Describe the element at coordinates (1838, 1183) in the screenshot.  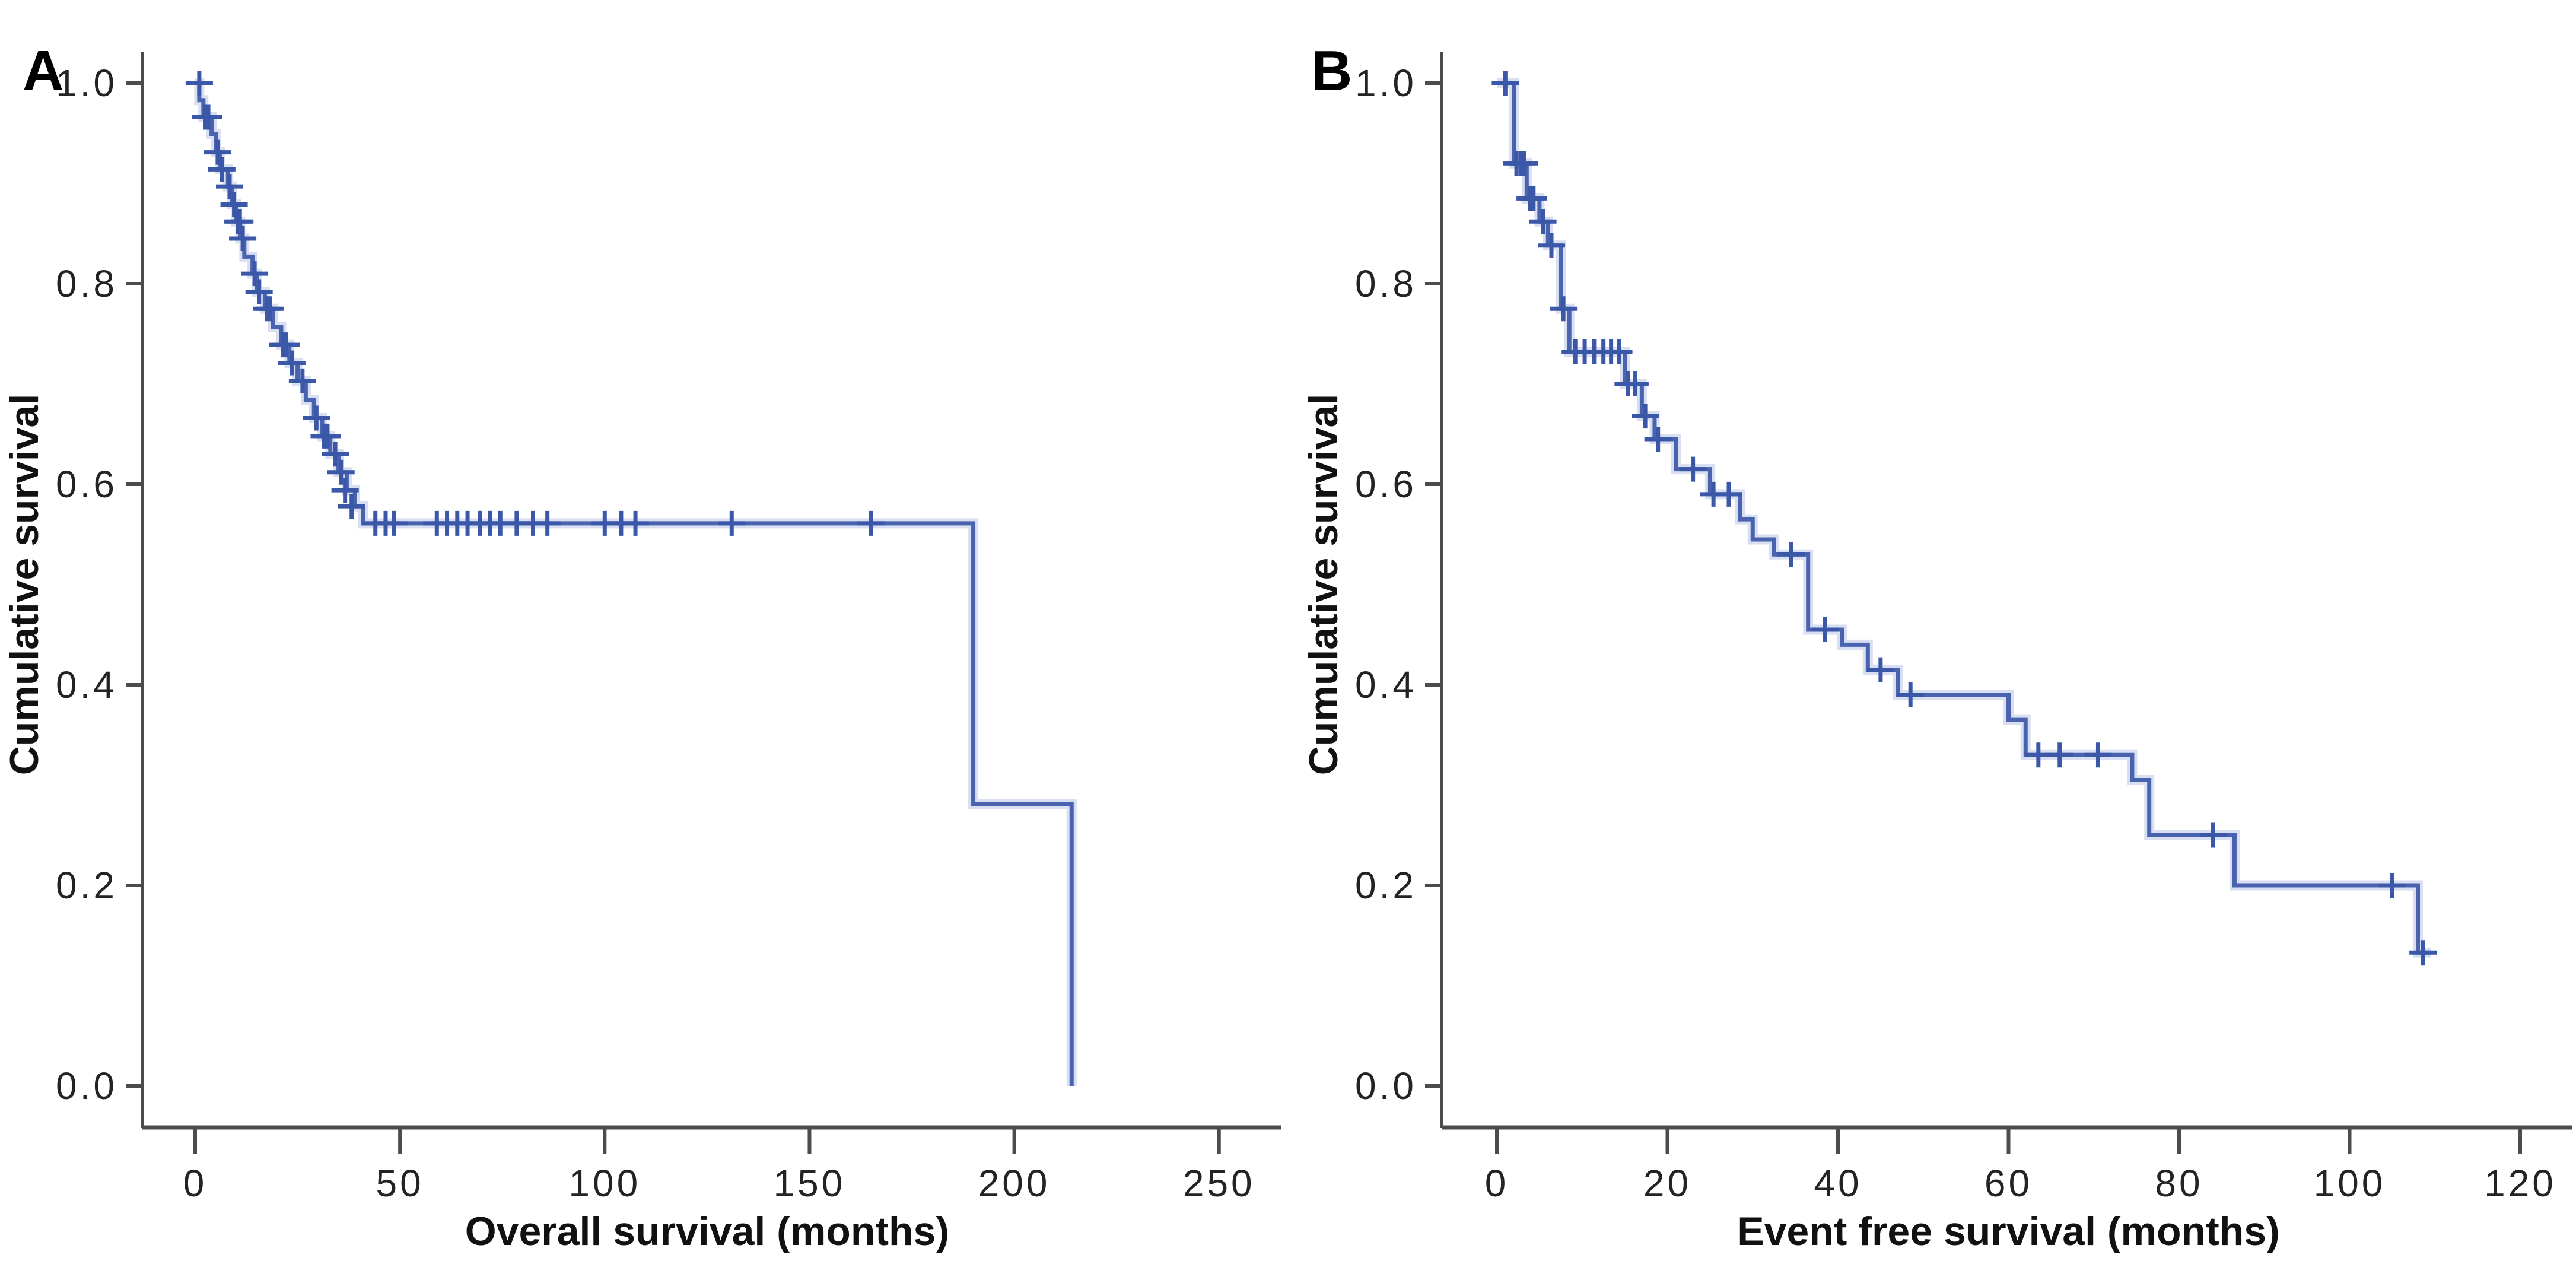
I see `x-tick-label: 40` at that location.